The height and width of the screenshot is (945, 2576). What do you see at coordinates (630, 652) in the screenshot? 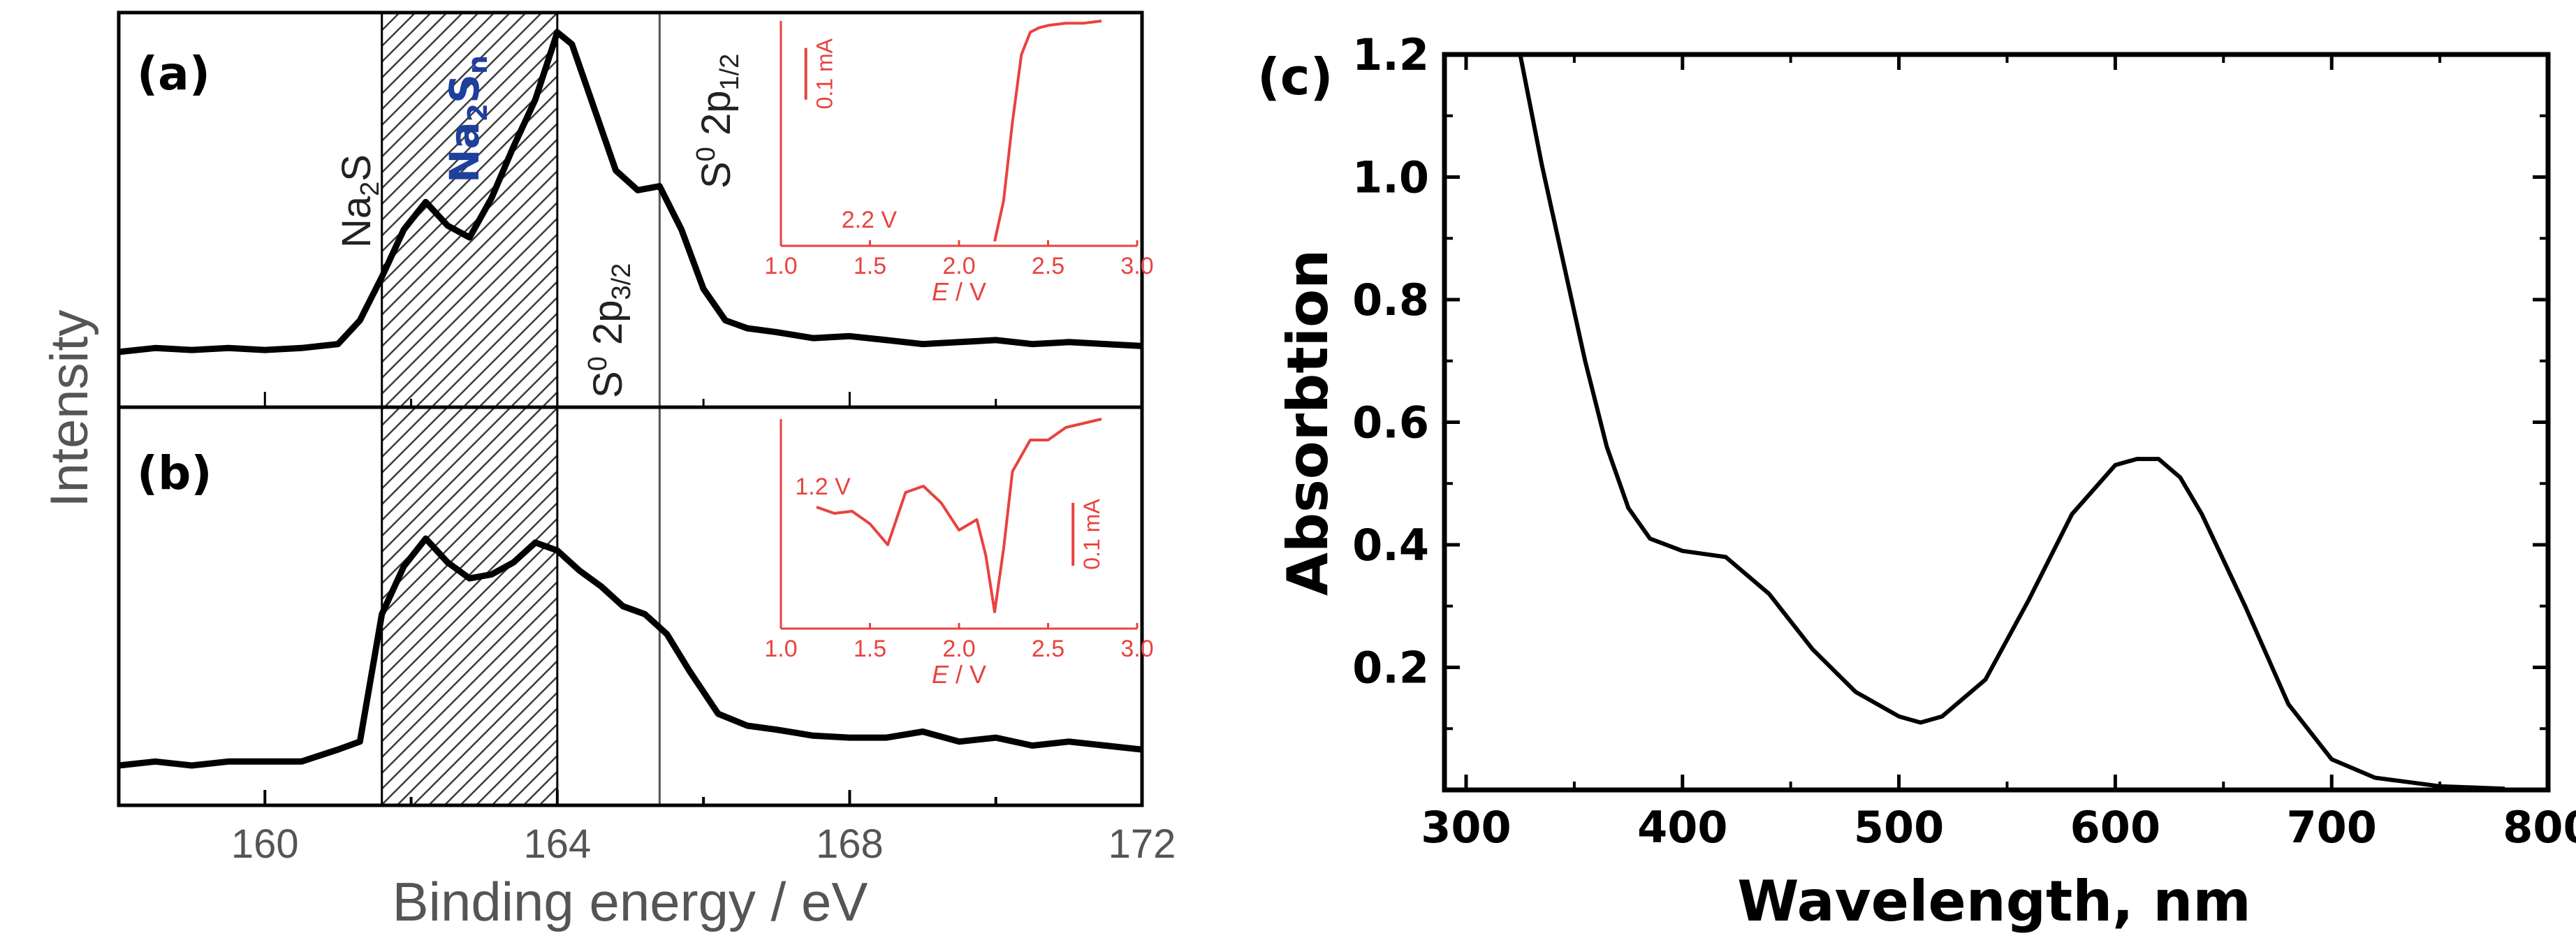
I see `series-line-b` at bounding box center [630, 652].